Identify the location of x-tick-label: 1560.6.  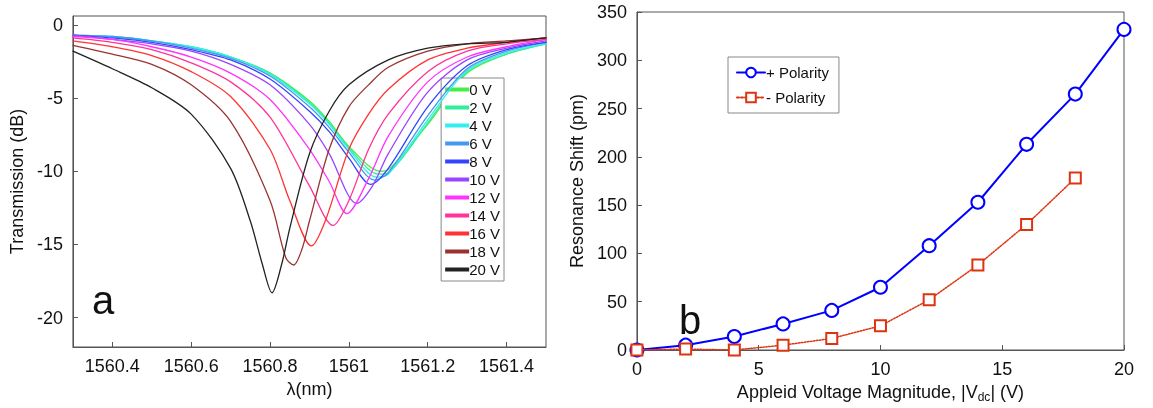
(191, 366).